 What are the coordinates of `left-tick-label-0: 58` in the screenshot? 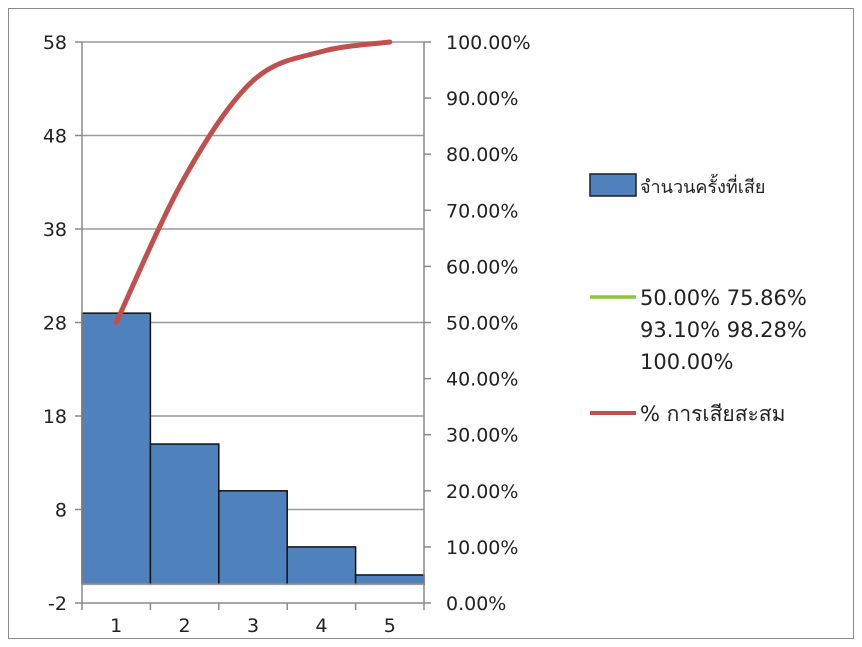 It's located at (55, 43).